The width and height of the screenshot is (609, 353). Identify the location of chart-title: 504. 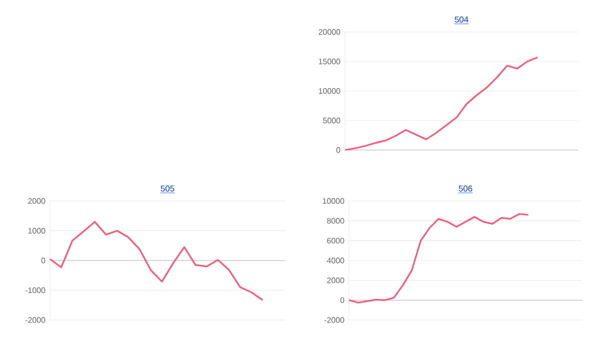
(461, 19).